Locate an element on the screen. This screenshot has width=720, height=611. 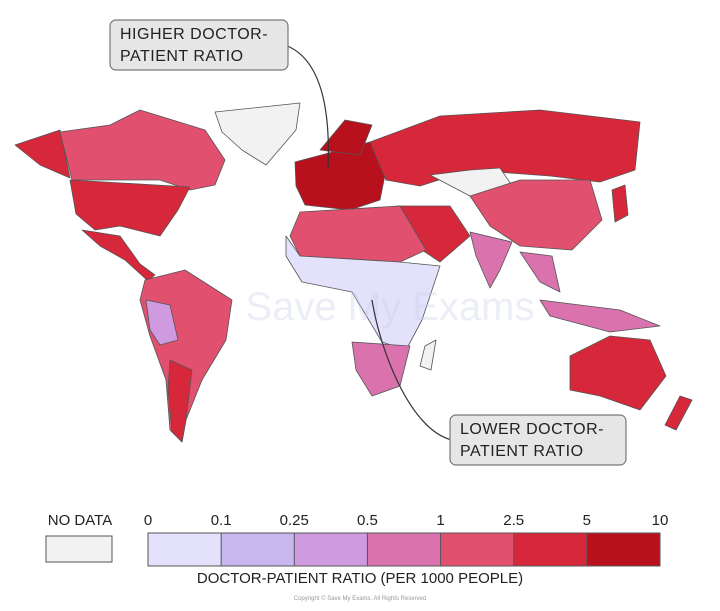
legend-title: DOCTOR-PATIENT RATIO (PER 1000 PEOPLE) is located at coordinates (360, 578).